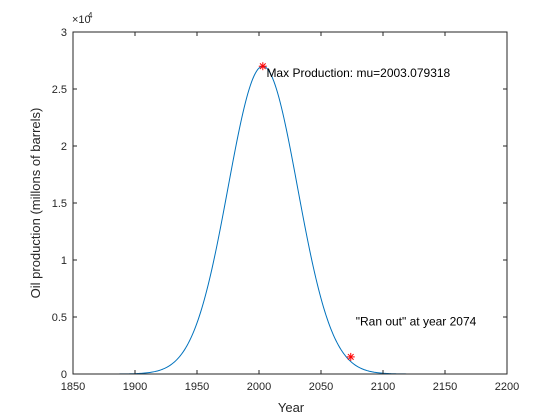 This screenshot has height=420, width=560. Describe the element at coordinates (64, 33) in the screenshot. I see `y-tick-label: 3` at that location.